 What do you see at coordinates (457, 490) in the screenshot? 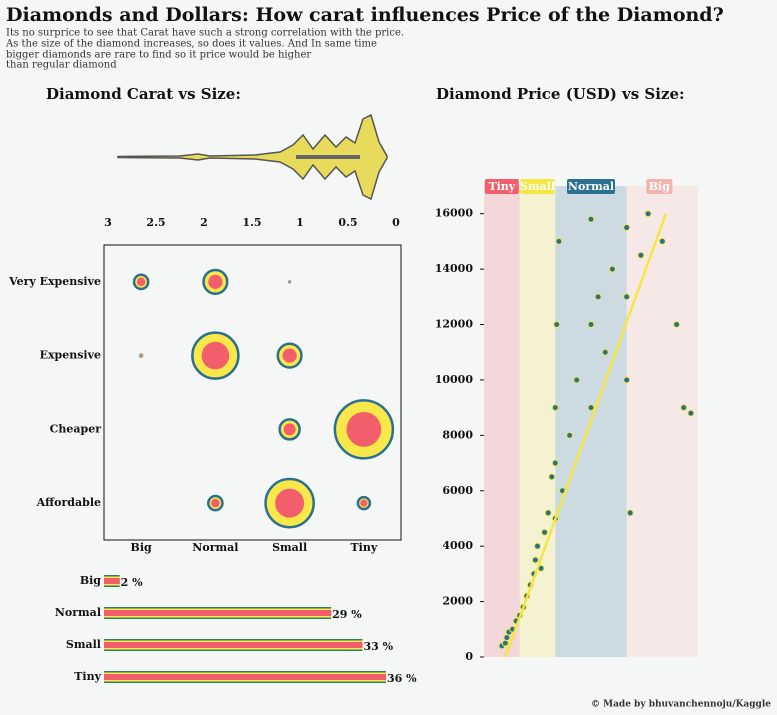
I see `y-tick-label: 6000` at bounding box center [457, 490].